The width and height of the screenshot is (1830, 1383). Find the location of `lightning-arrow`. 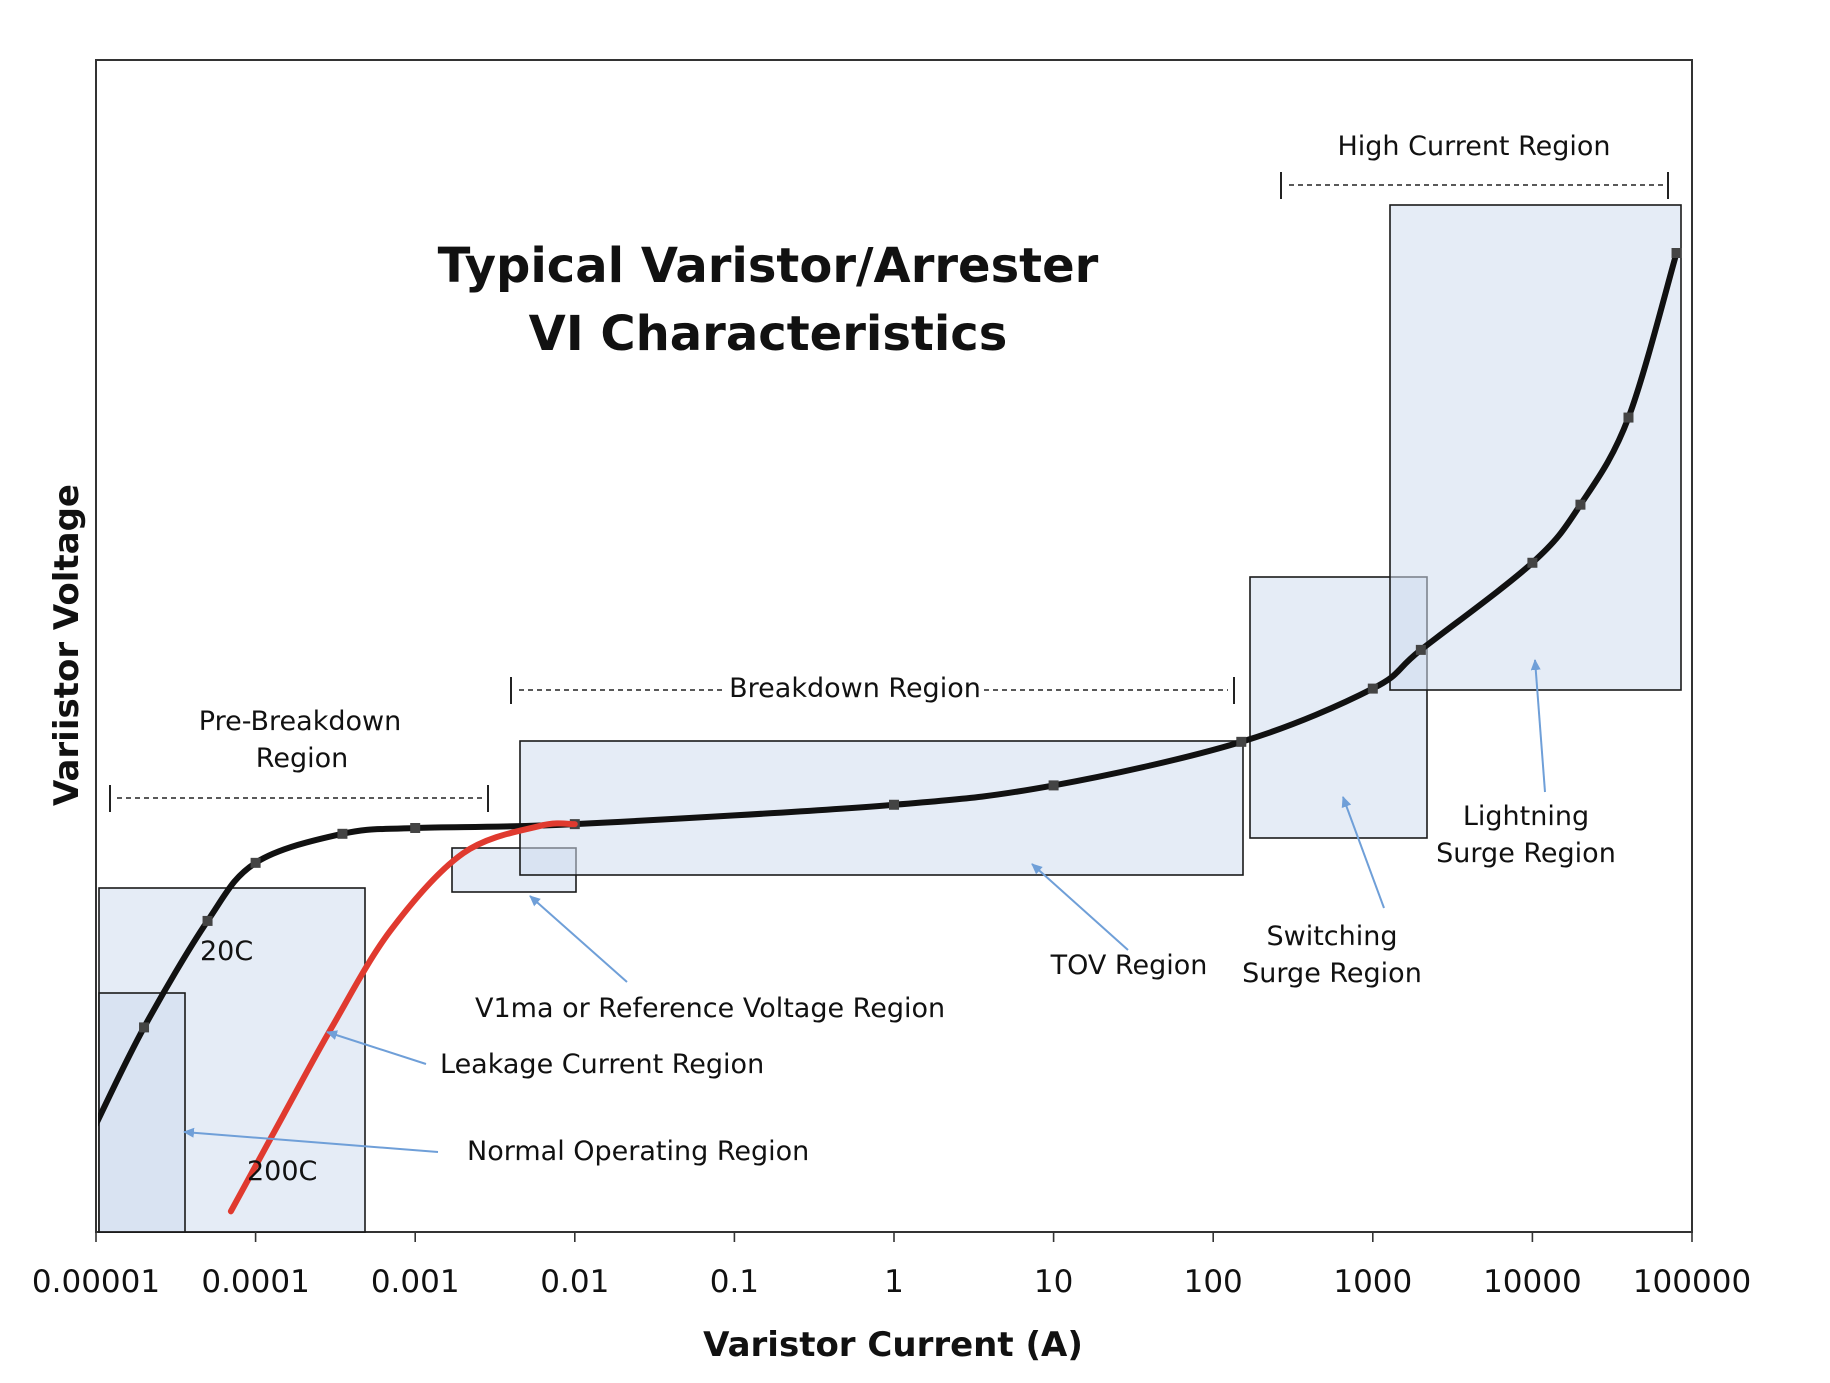

lightning-arrow is located at coordinates (1538, 726).